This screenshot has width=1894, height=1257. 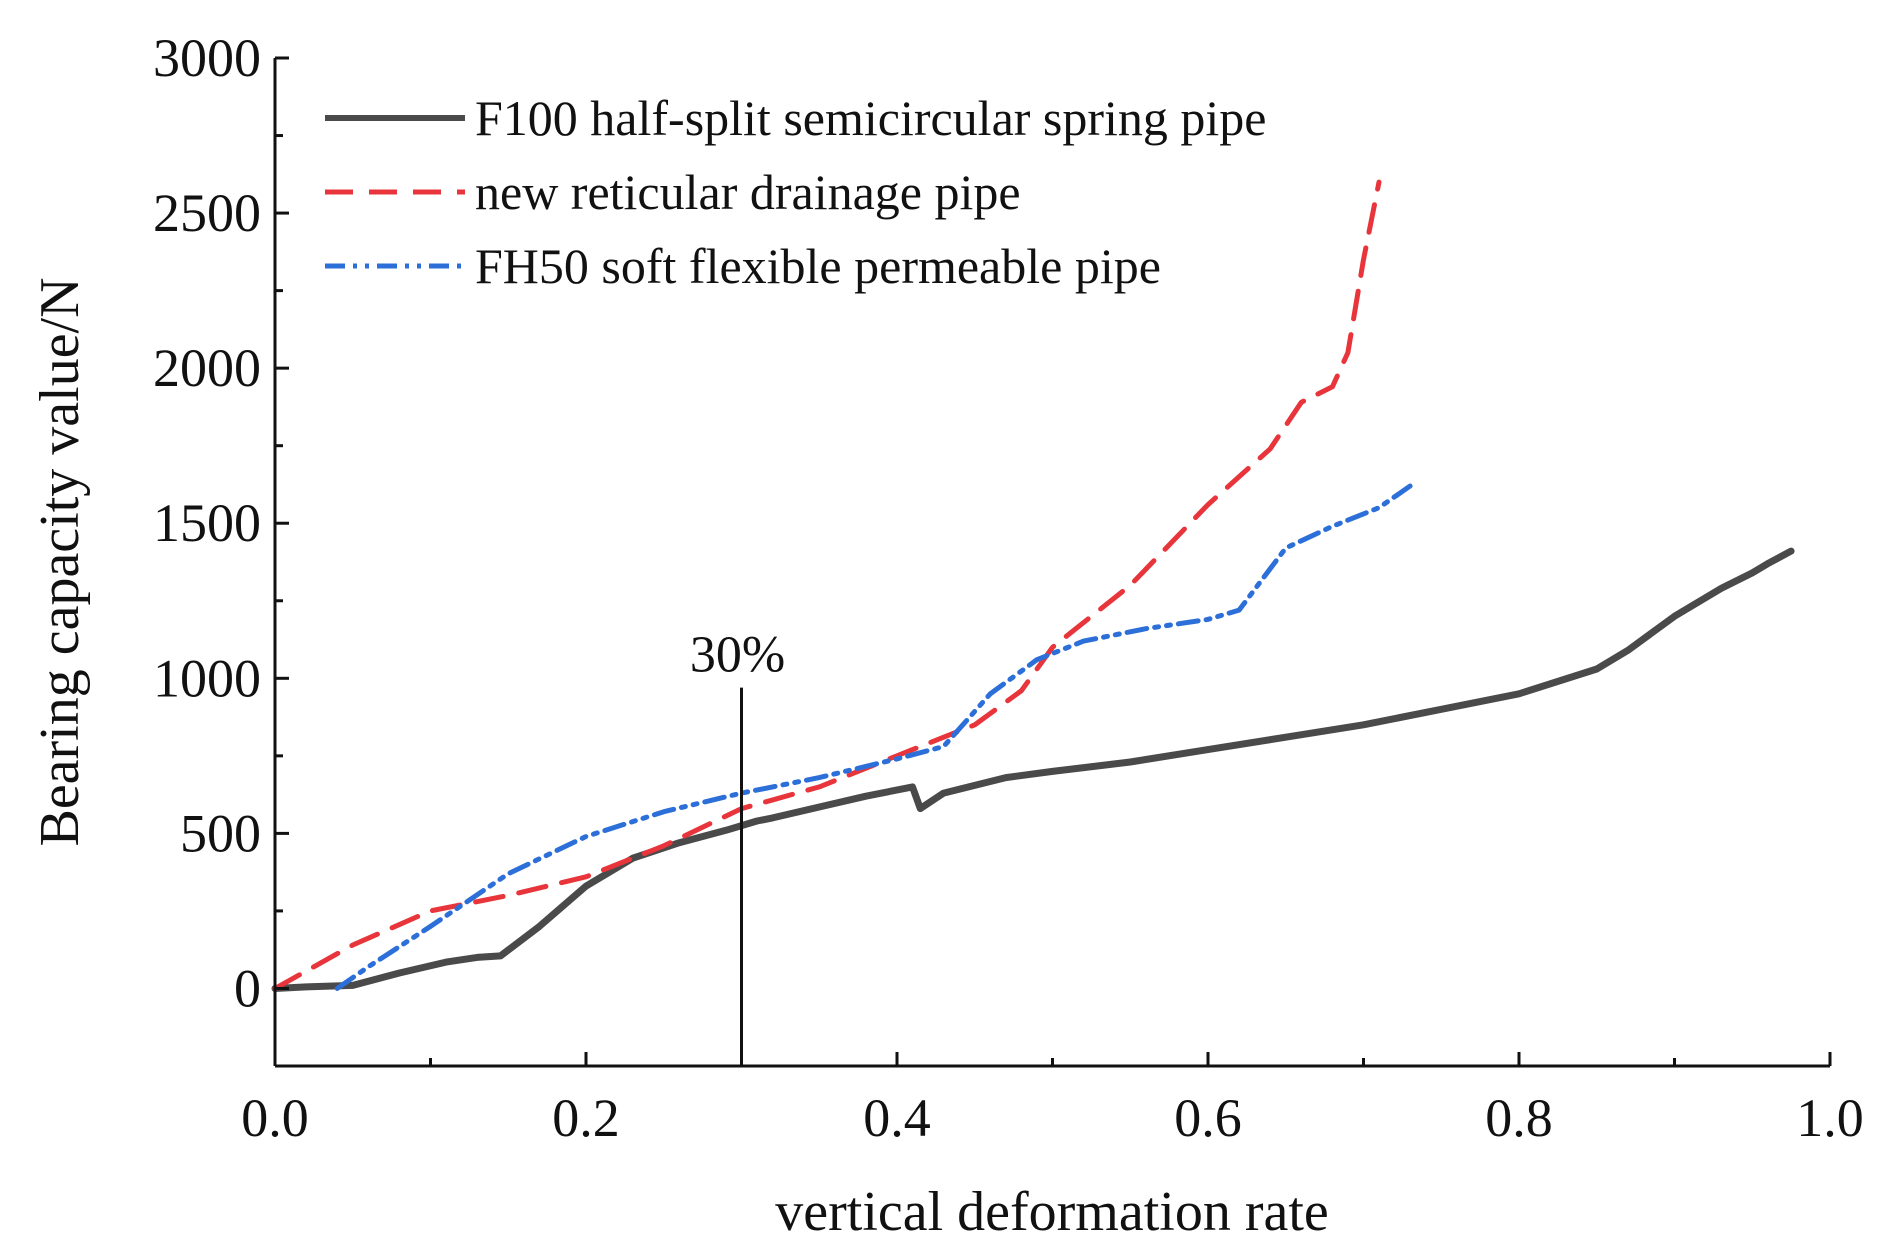 What do you see at coordinates (247, 988) in the screenshot?
I see `y-tick-label: 0` at bounding box center [247, 988].